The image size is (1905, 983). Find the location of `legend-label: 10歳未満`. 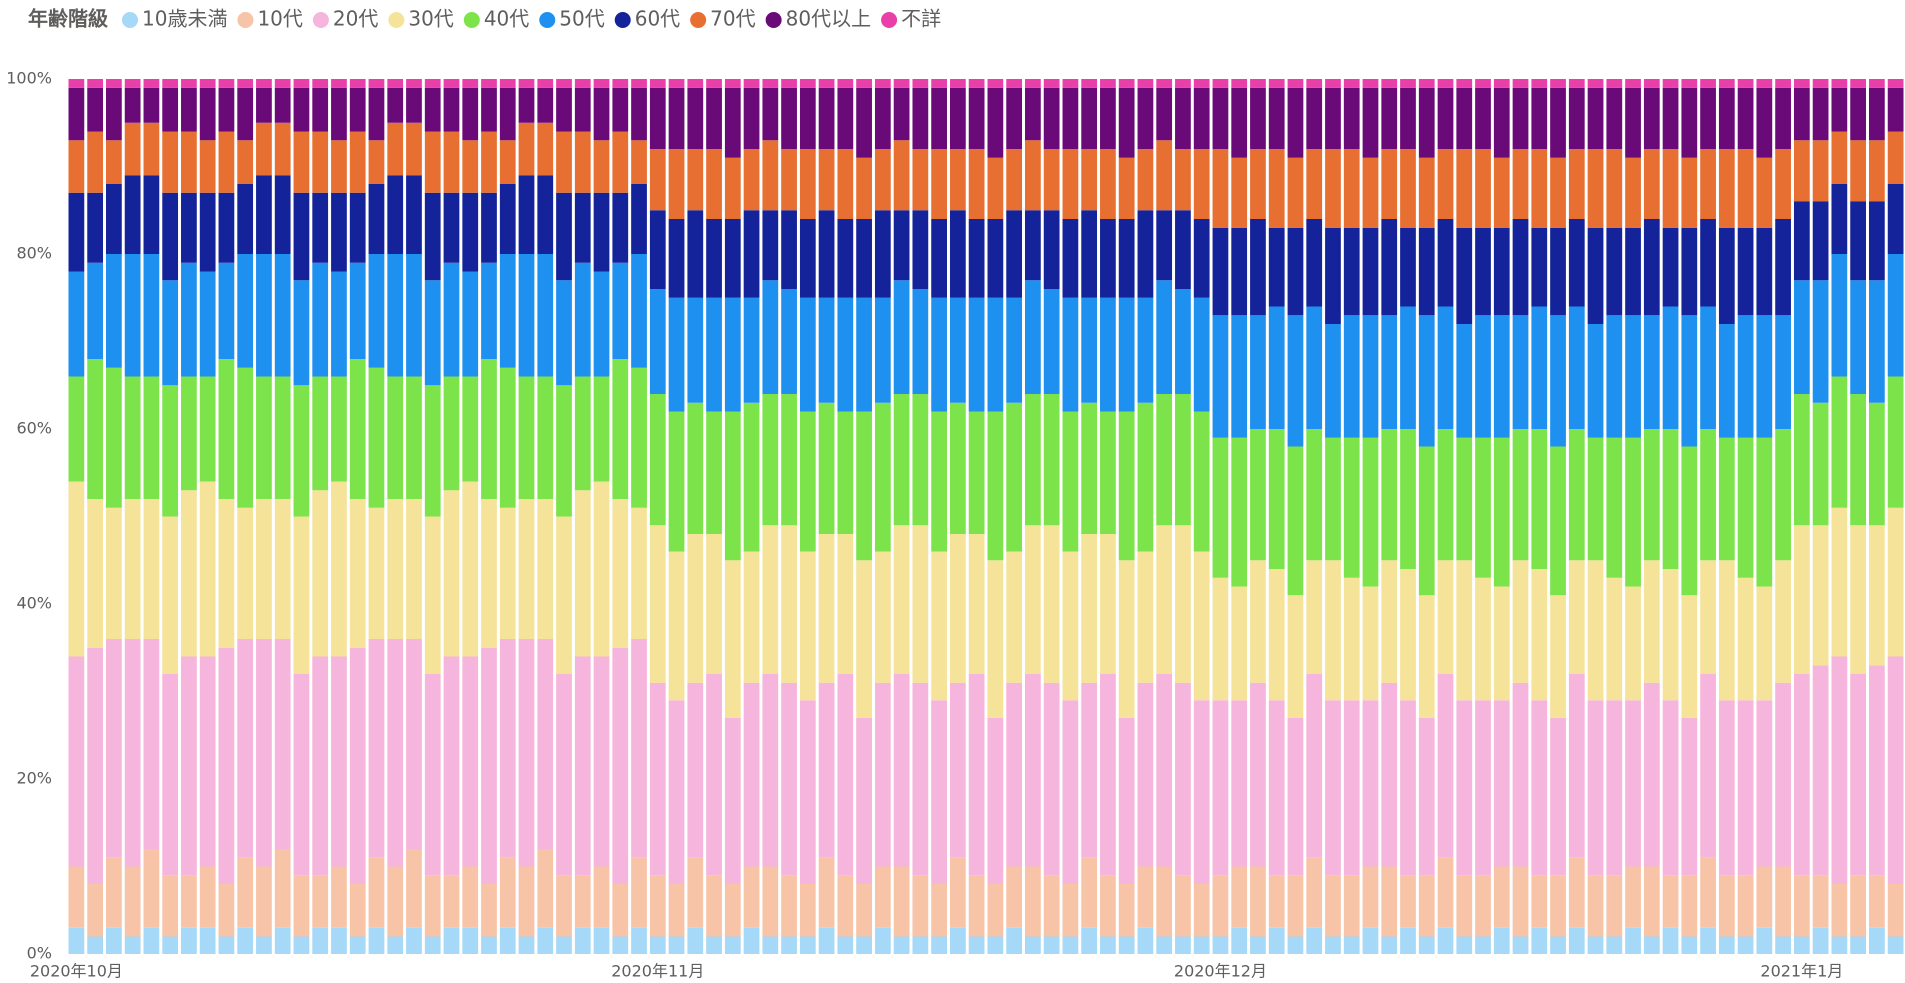

legend-label: 10歳未満 is located at coordinates (184, 19).